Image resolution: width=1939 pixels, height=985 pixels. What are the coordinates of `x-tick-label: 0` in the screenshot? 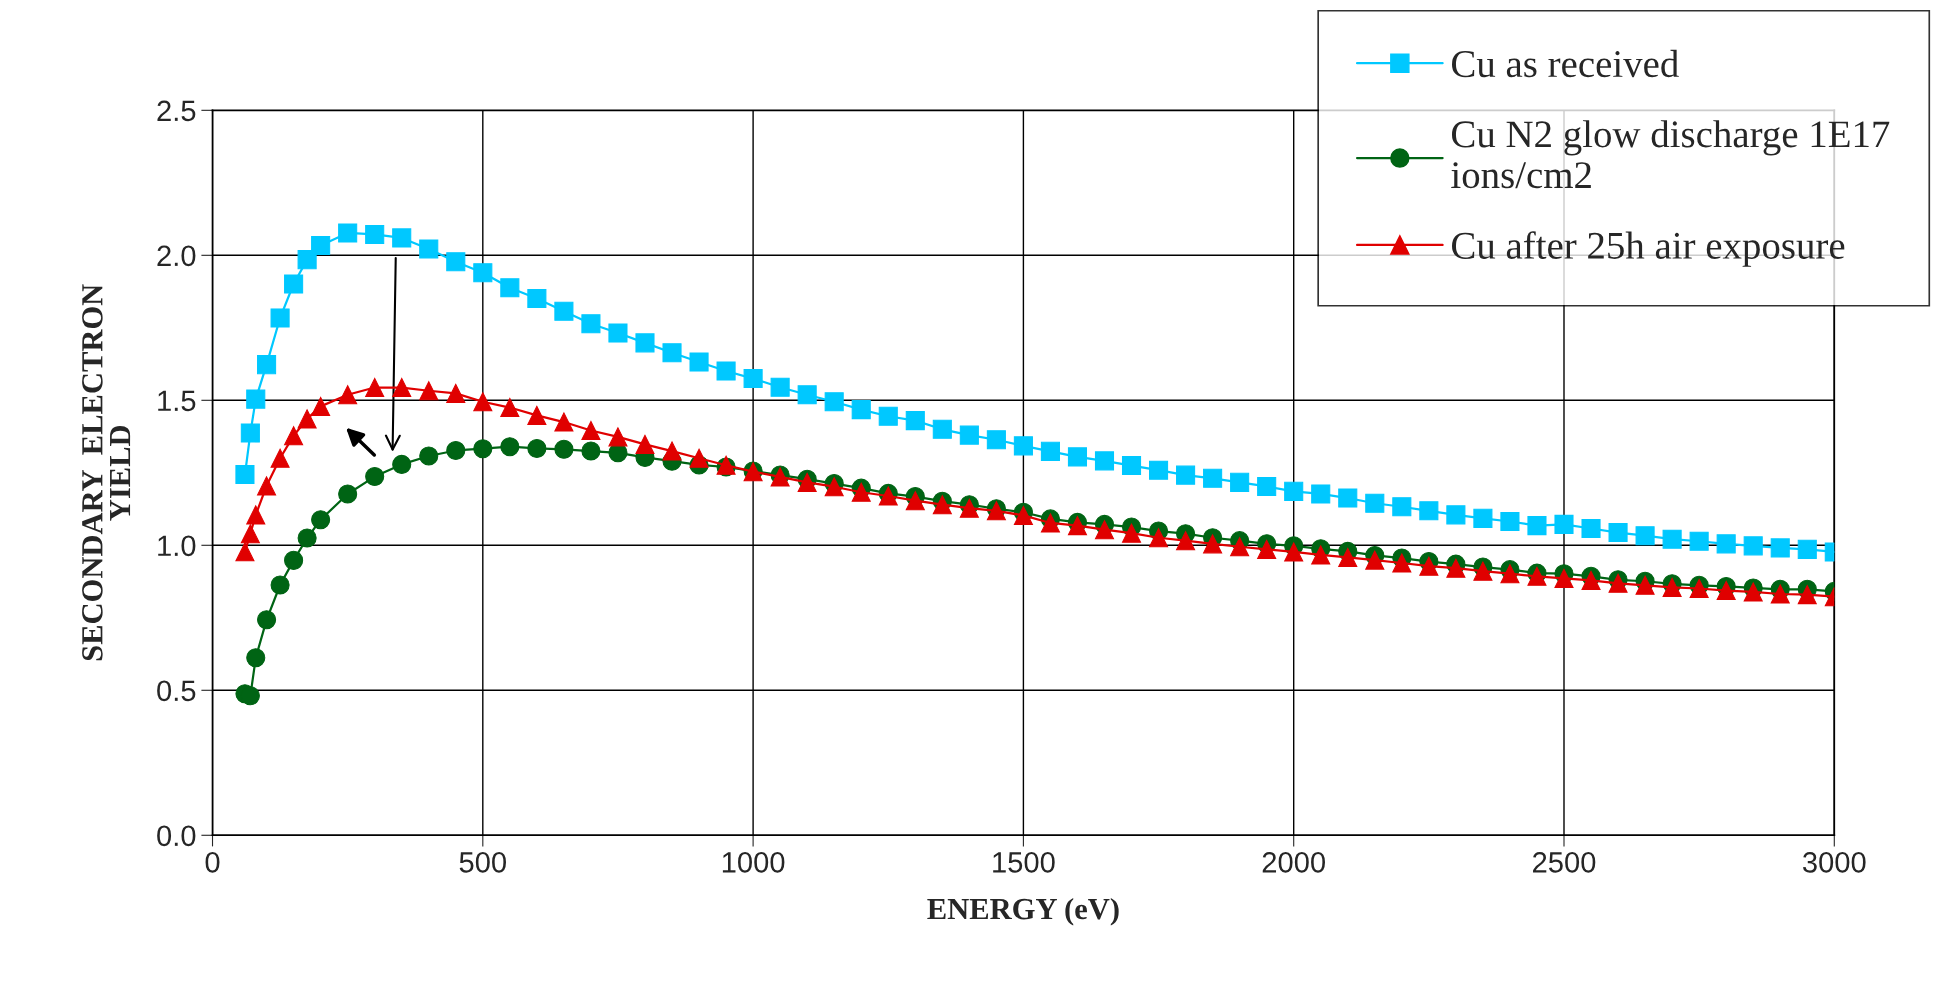 It's located at (212, 862).